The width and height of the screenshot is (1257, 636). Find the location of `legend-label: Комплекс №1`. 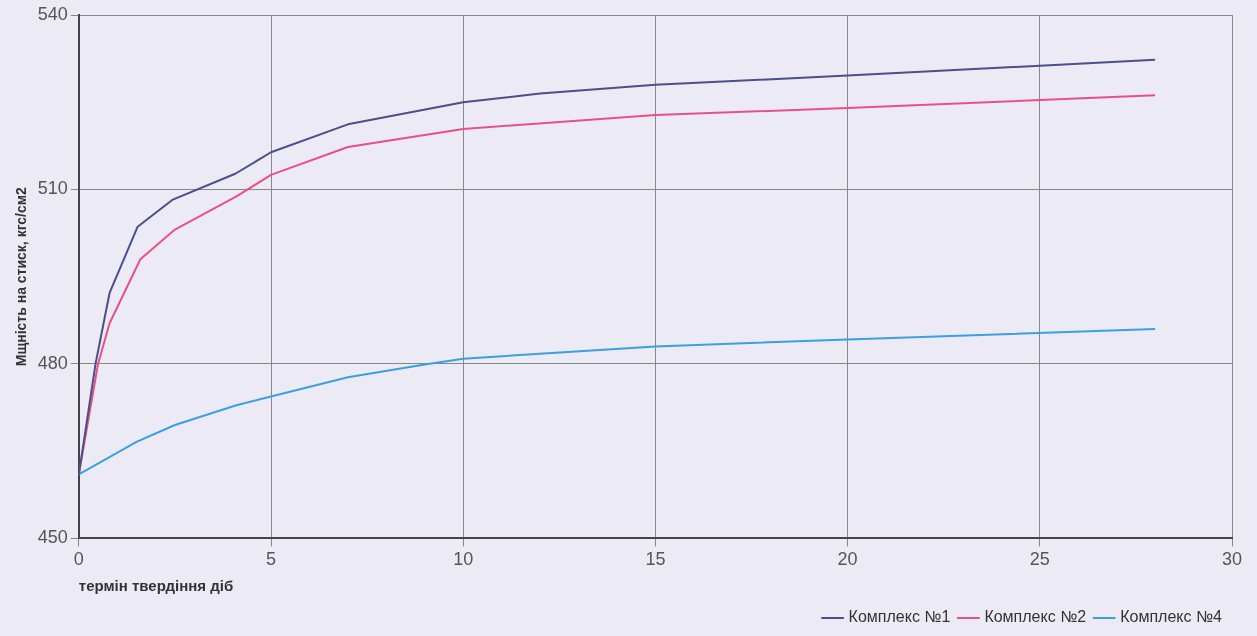

legend-label: Комплекс №1 is located at coordinates (899, 617).